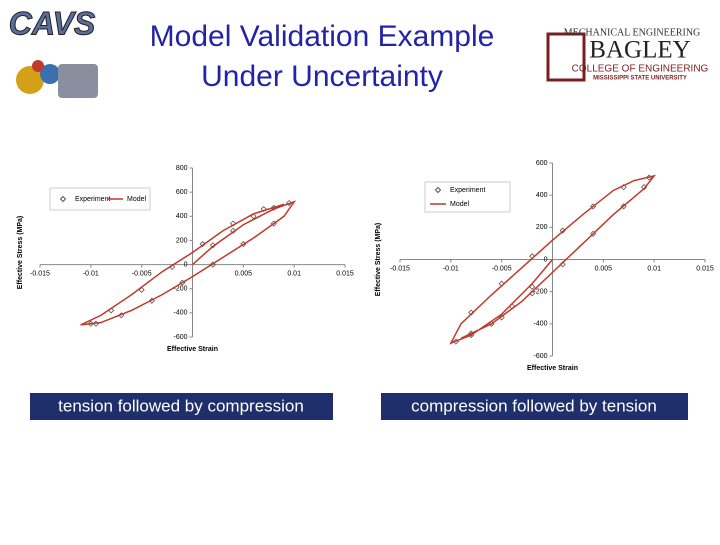 Image resolution: width=720 pixels, height=545 pixels. I want to click on cavs-text: CAVS, so click(52, 23).